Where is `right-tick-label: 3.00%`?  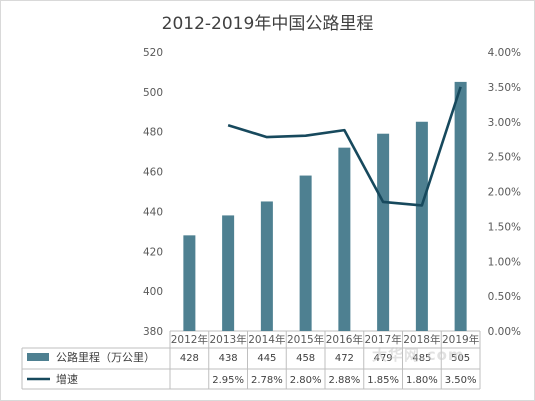 right-tick-label: 3.00% is located at coordinates (504, 123).